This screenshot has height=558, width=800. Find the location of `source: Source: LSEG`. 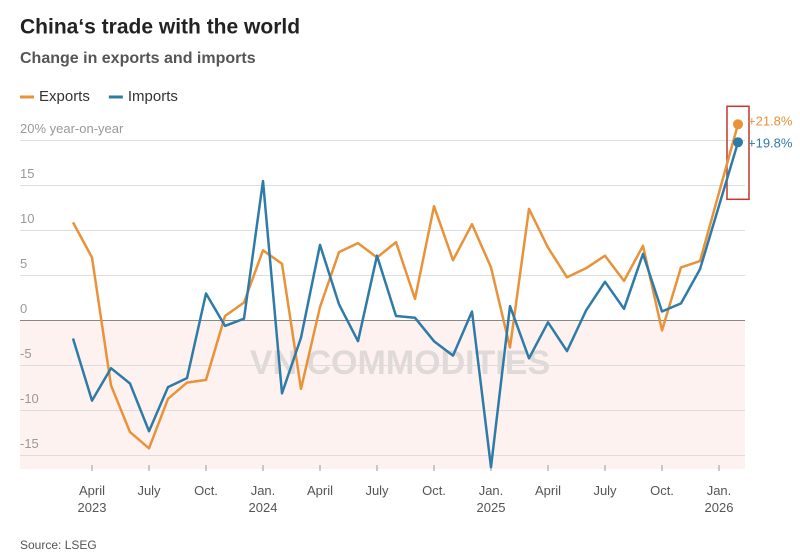

source: Source: LSEG is located at coordinates (58, 545).